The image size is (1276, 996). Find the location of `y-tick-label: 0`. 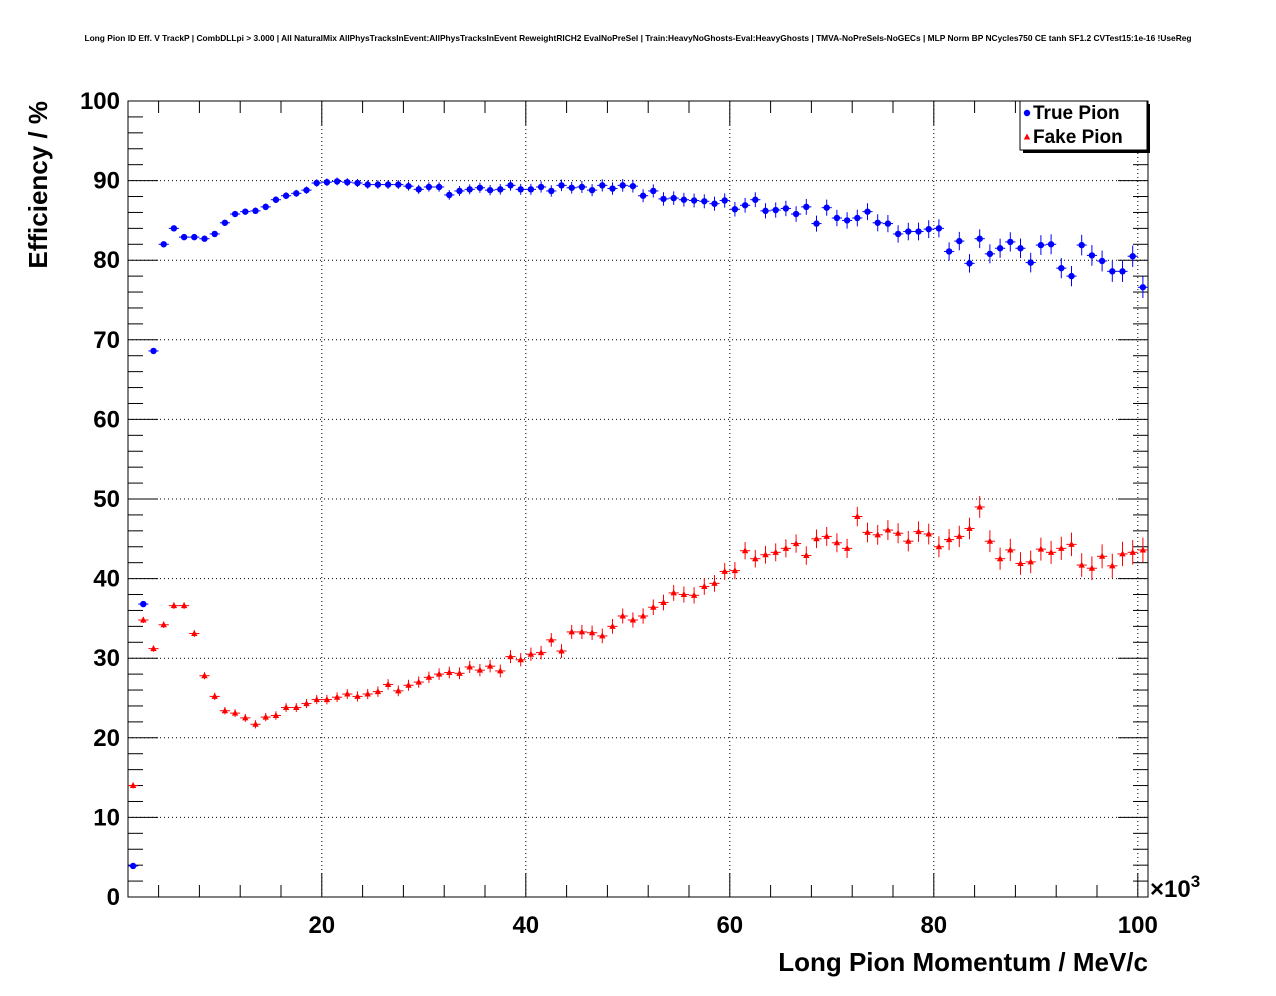

y-tick-label: 0 is located at coordinates (113, 897).